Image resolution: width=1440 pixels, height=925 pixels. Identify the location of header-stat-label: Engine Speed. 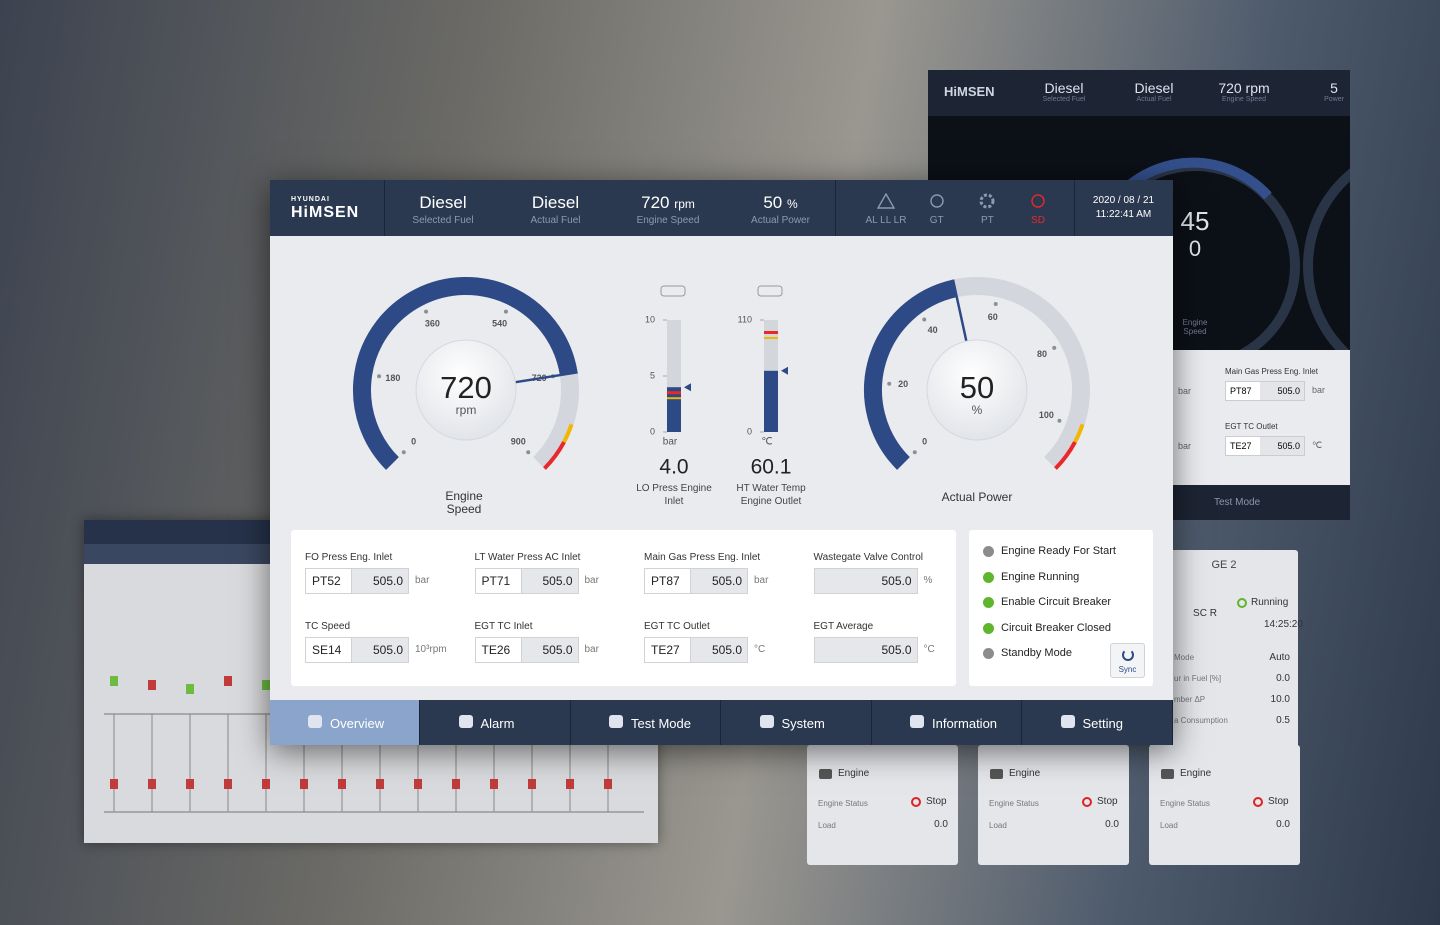
(668, 220).